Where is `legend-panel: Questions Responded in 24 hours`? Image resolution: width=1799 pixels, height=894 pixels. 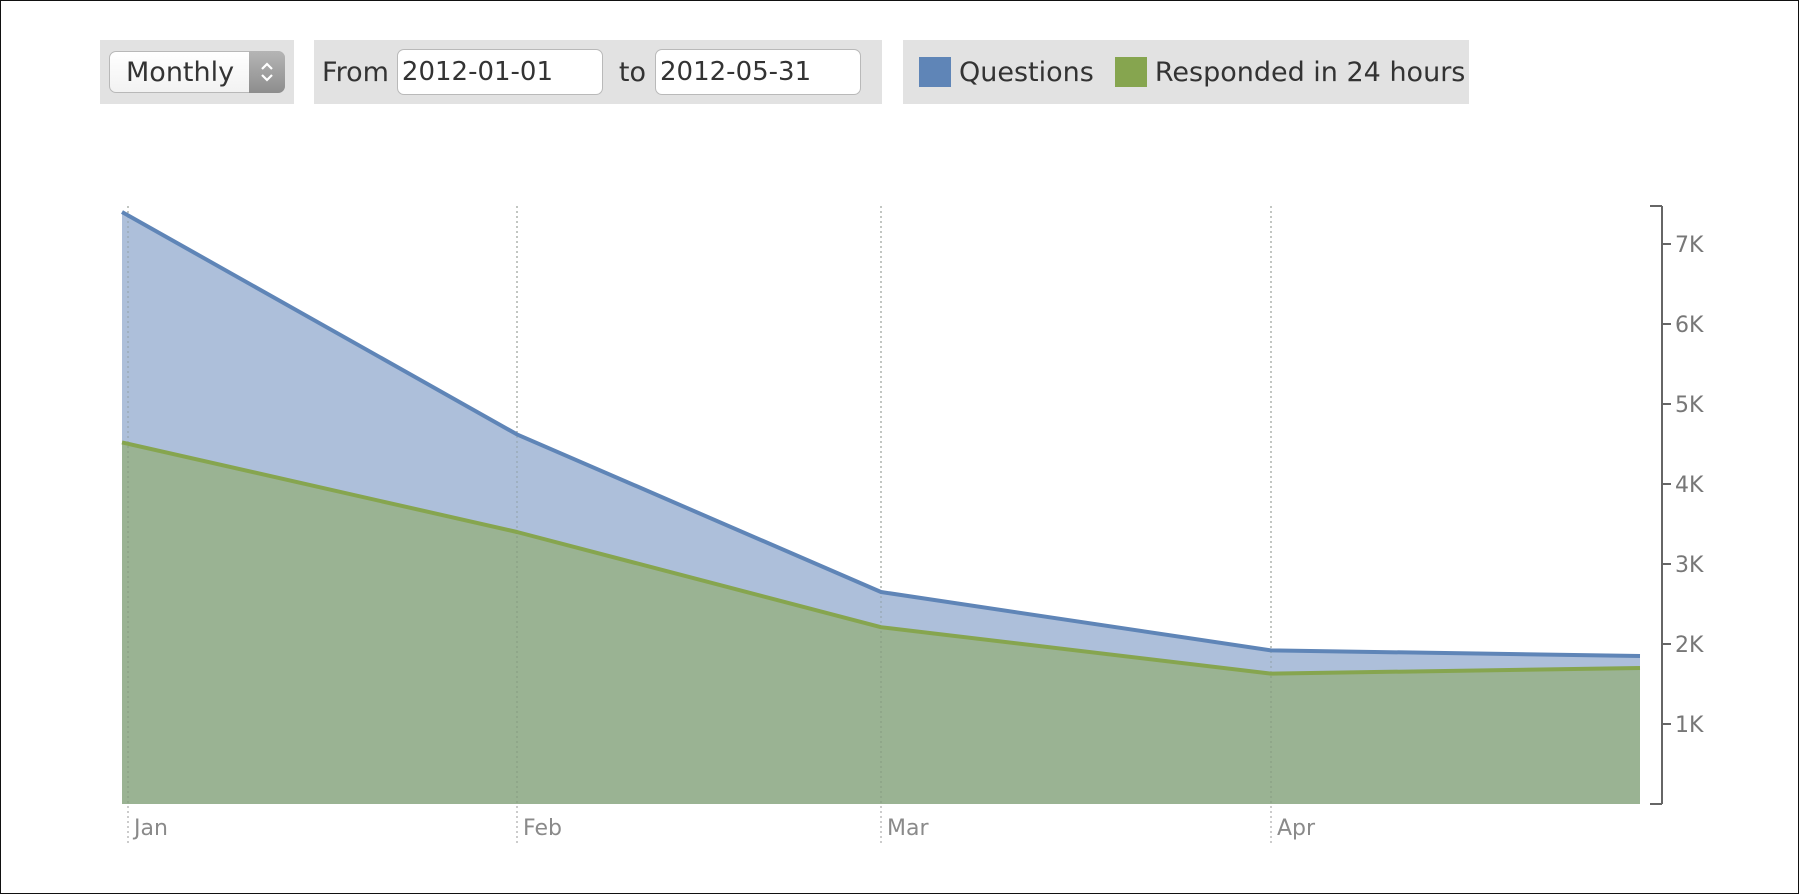 legend-panel: Questions Responded in 24 hours is located at coordinates (1186, 72).